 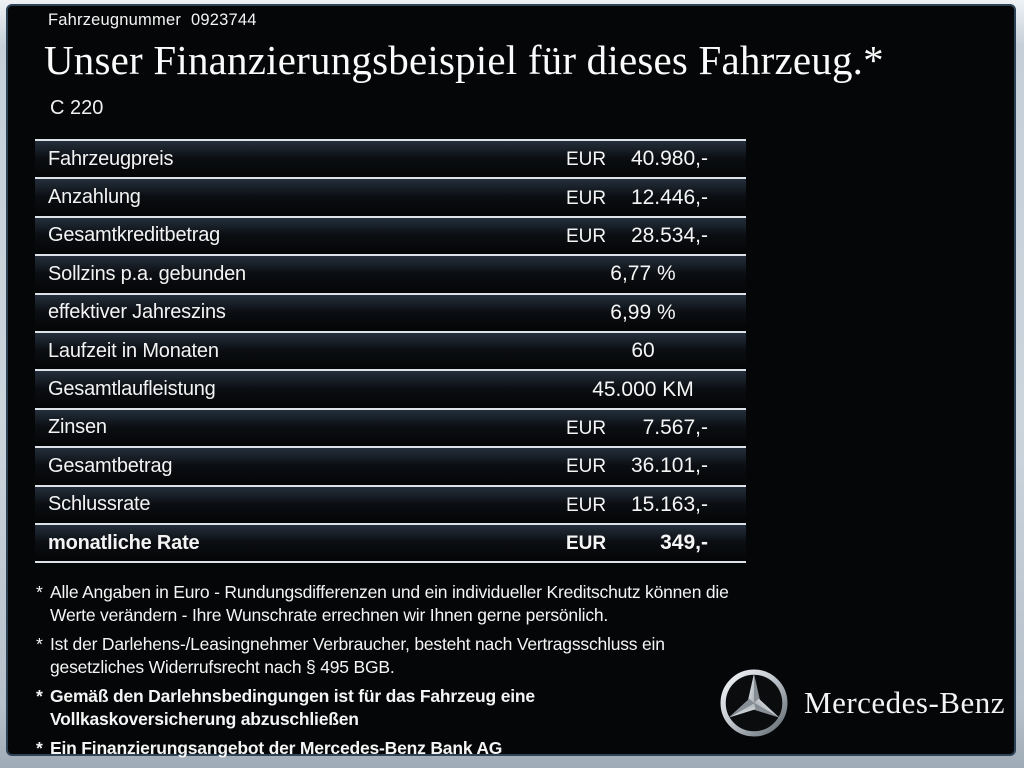 I want to click on row-label: monatliche Rate, so click(x=124, y=542).